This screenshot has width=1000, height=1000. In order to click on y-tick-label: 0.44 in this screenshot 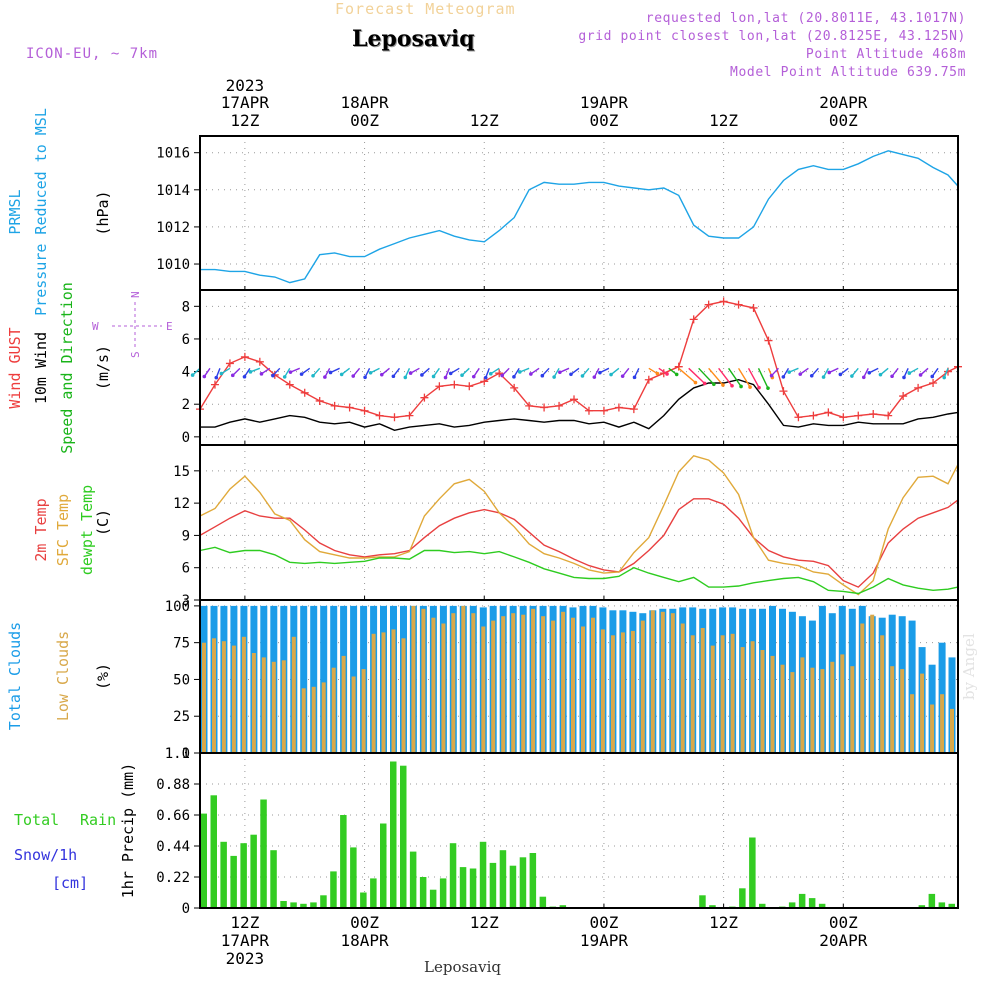, I will do `click(173, 847)`.